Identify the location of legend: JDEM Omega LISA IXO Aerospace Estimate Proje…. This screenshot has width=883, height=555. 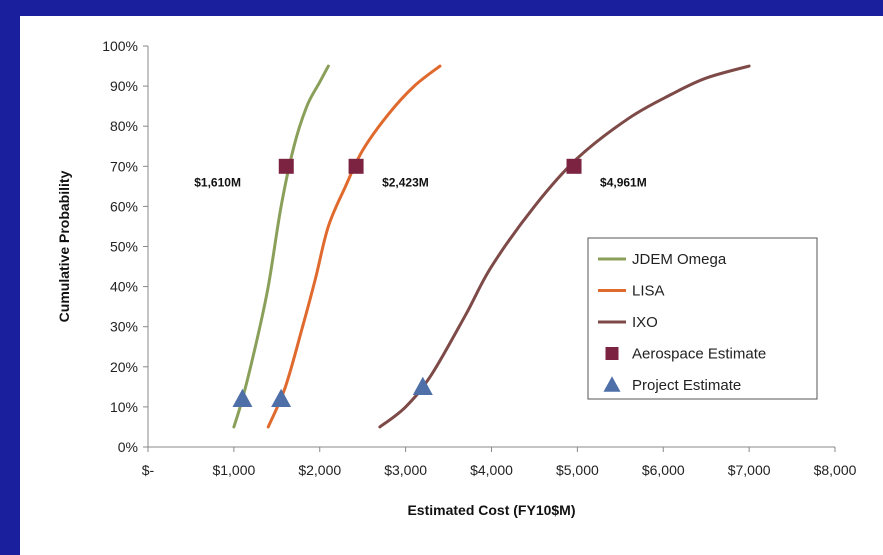
(702, 318).